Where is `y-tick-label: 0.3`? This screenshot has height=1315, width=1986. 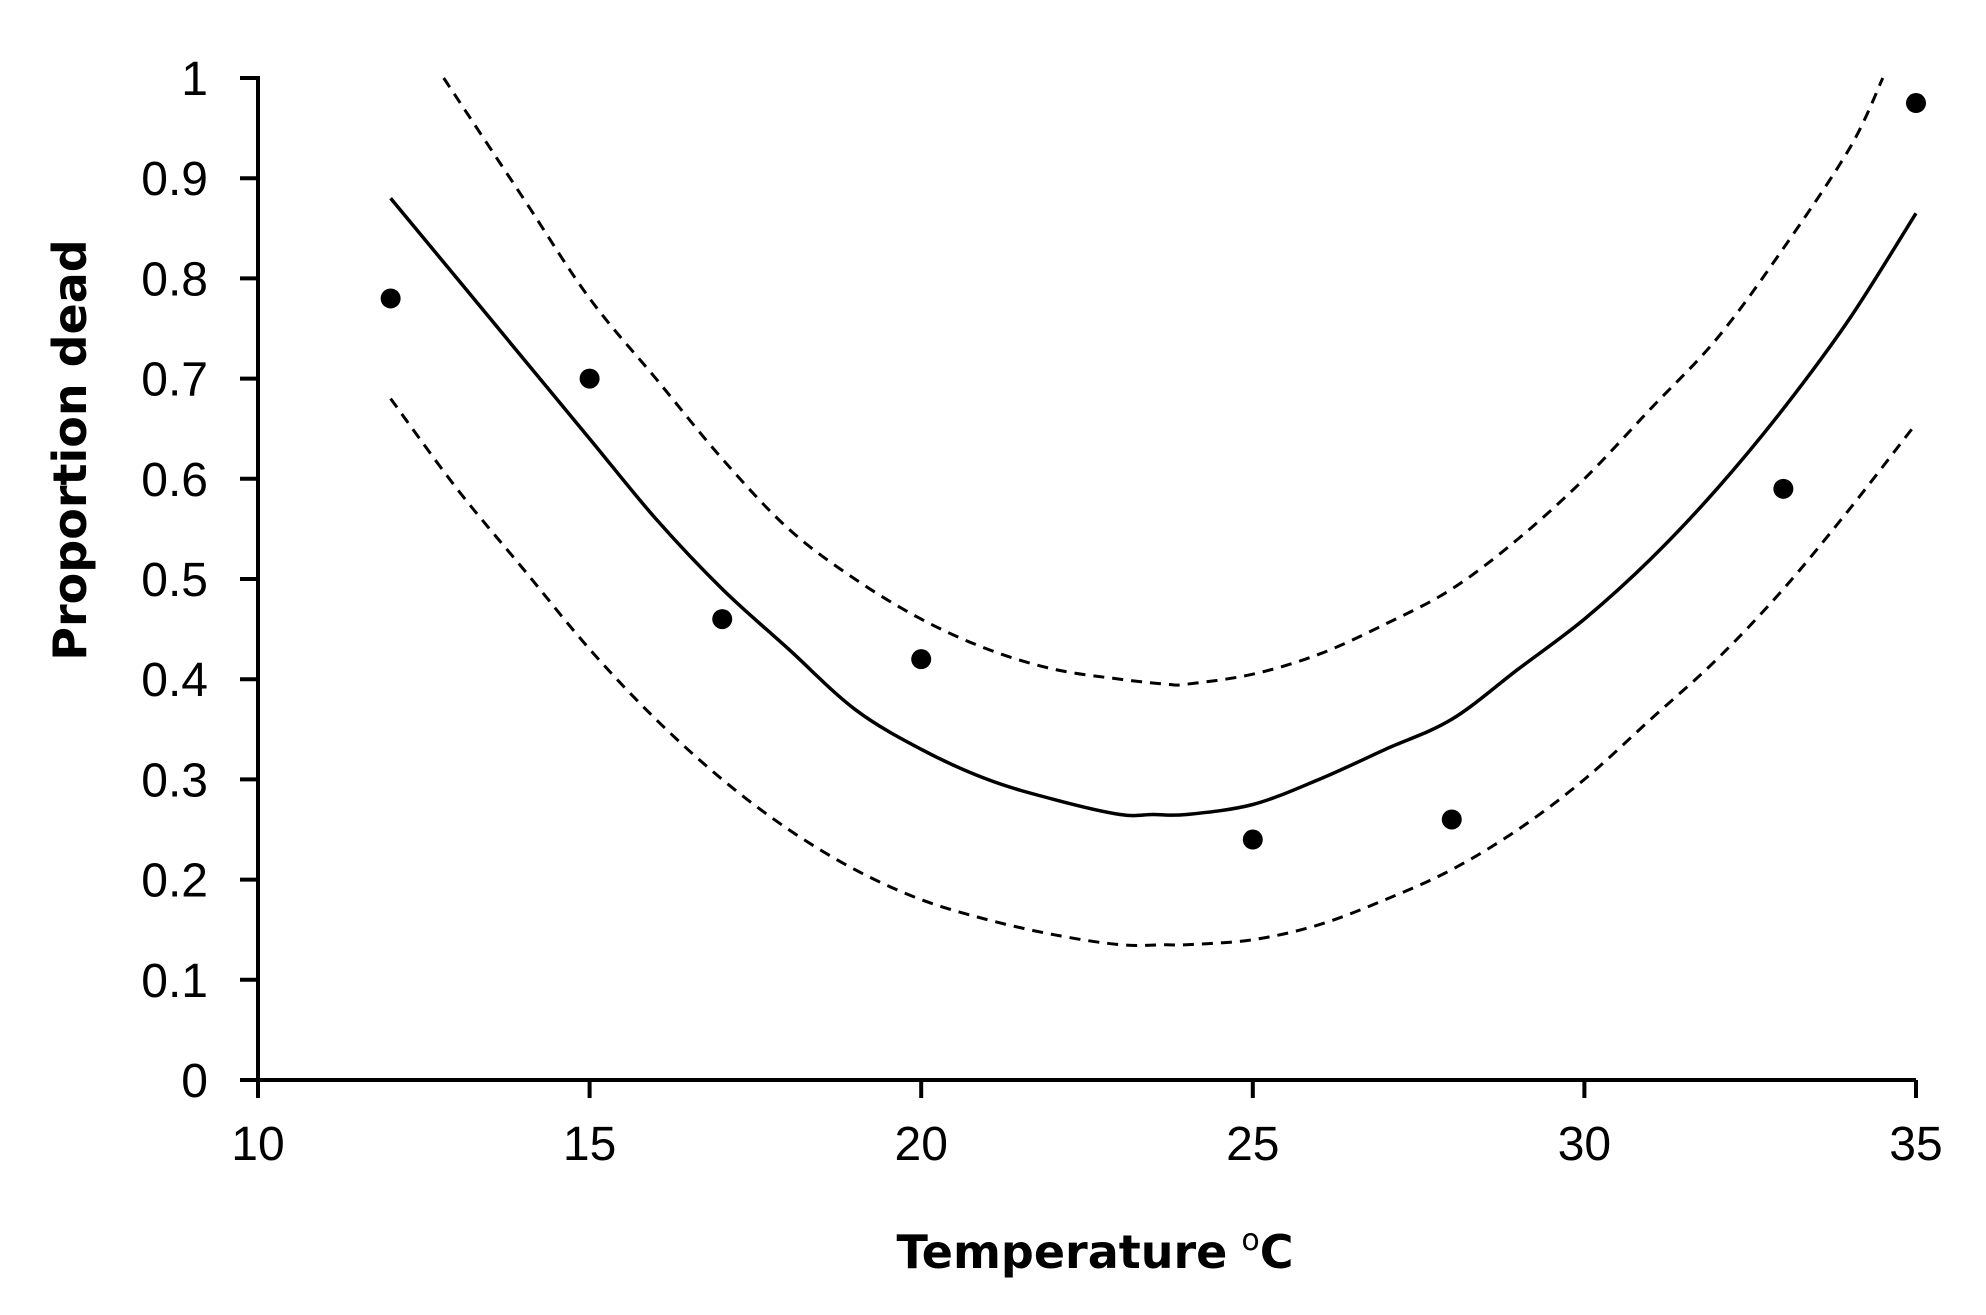 y-tick-label: 0.3 is located at coordinates (174, 780).